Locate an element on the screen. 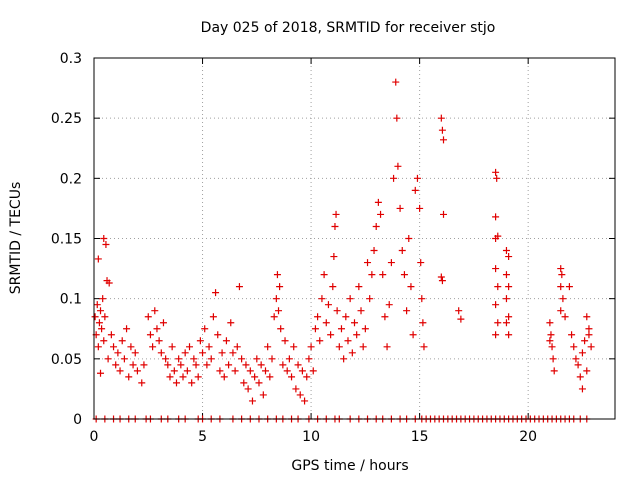 This screenshot has width=640, height=480. x-tick-label: 5 is located at coordinates (202, 437).